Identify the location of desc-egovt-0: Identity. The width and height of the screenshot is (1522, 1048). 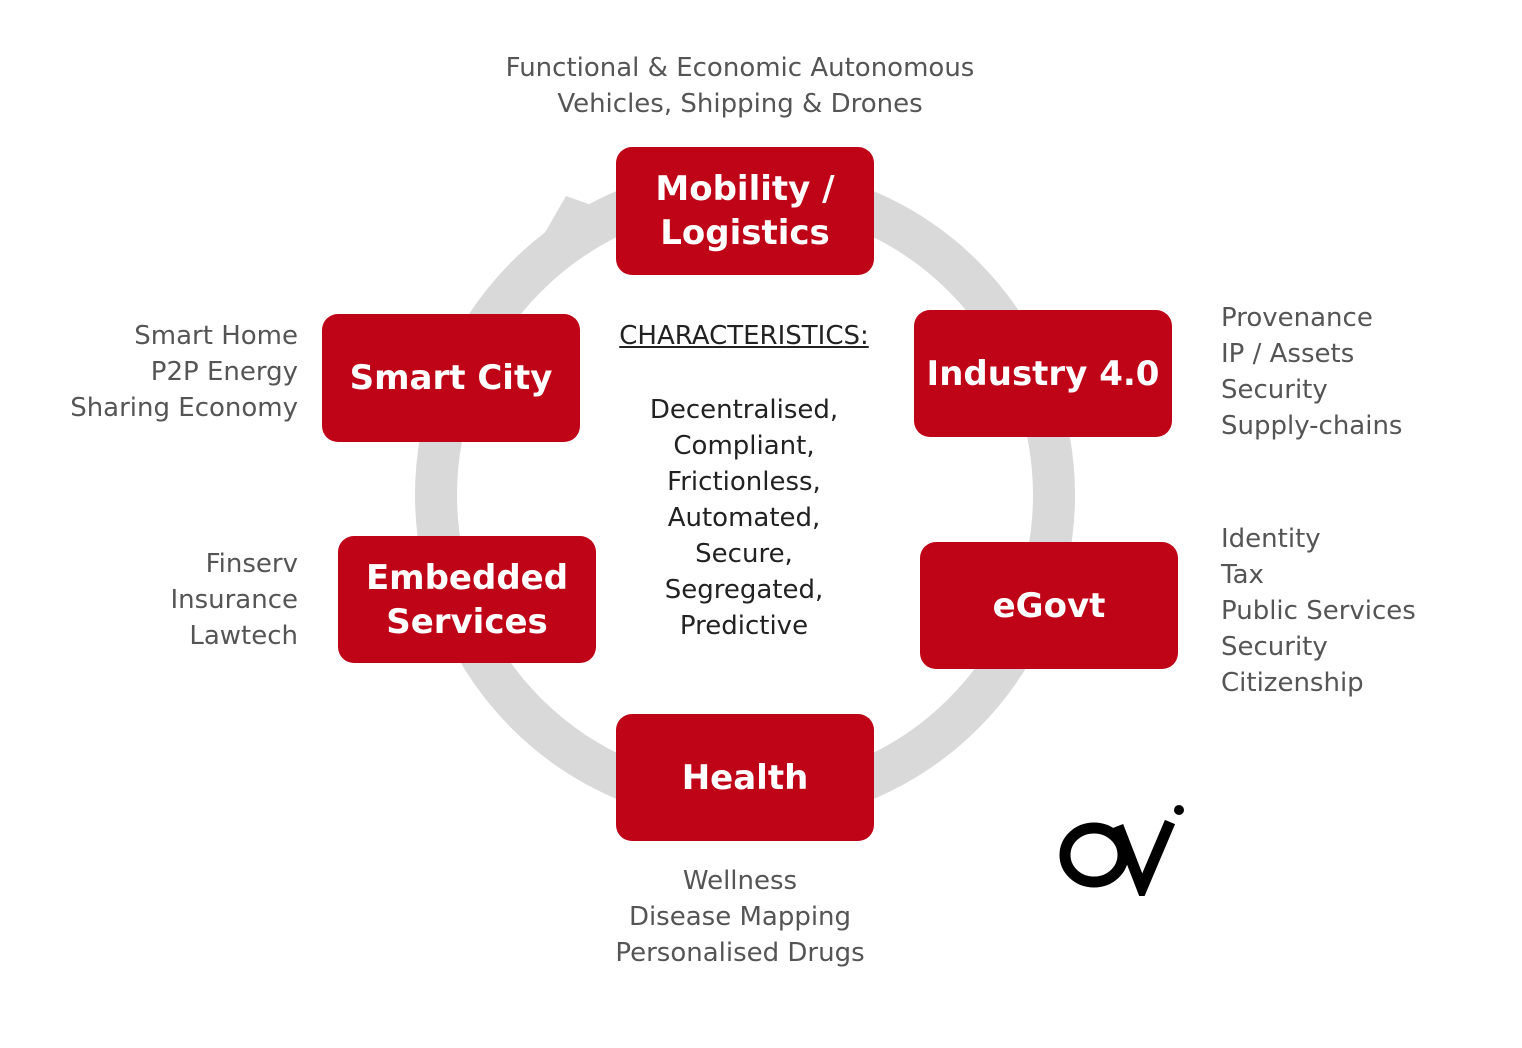
(1271, 539).